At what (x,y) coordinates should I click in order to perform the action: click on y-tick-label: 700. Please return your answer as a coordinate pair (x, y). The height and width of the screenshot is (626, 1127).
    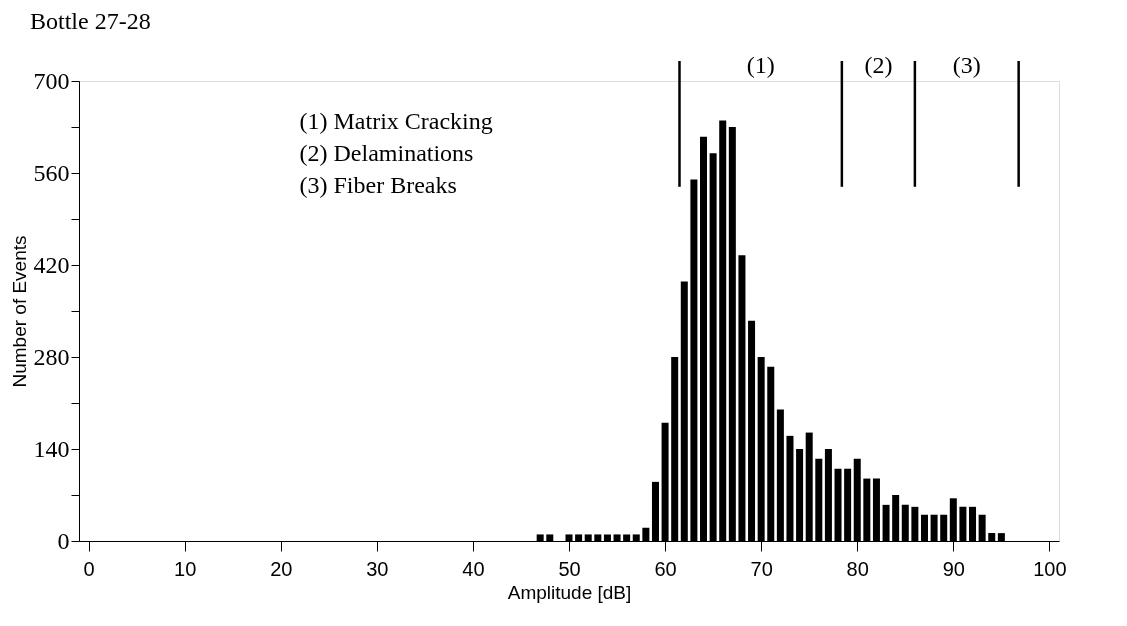
    Looking at the image, I should click on (51, 80).